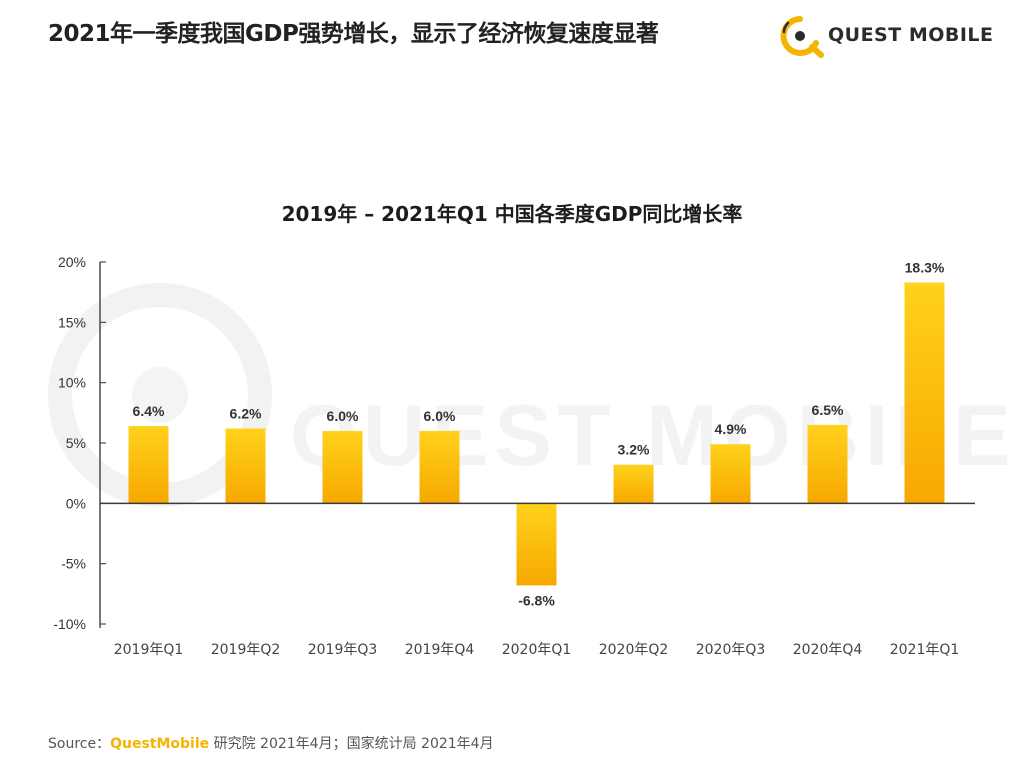  Describe the element at coordinates (828, 650) in the screenshot. I see `x-tick-label: 2020年Q4` at that location.